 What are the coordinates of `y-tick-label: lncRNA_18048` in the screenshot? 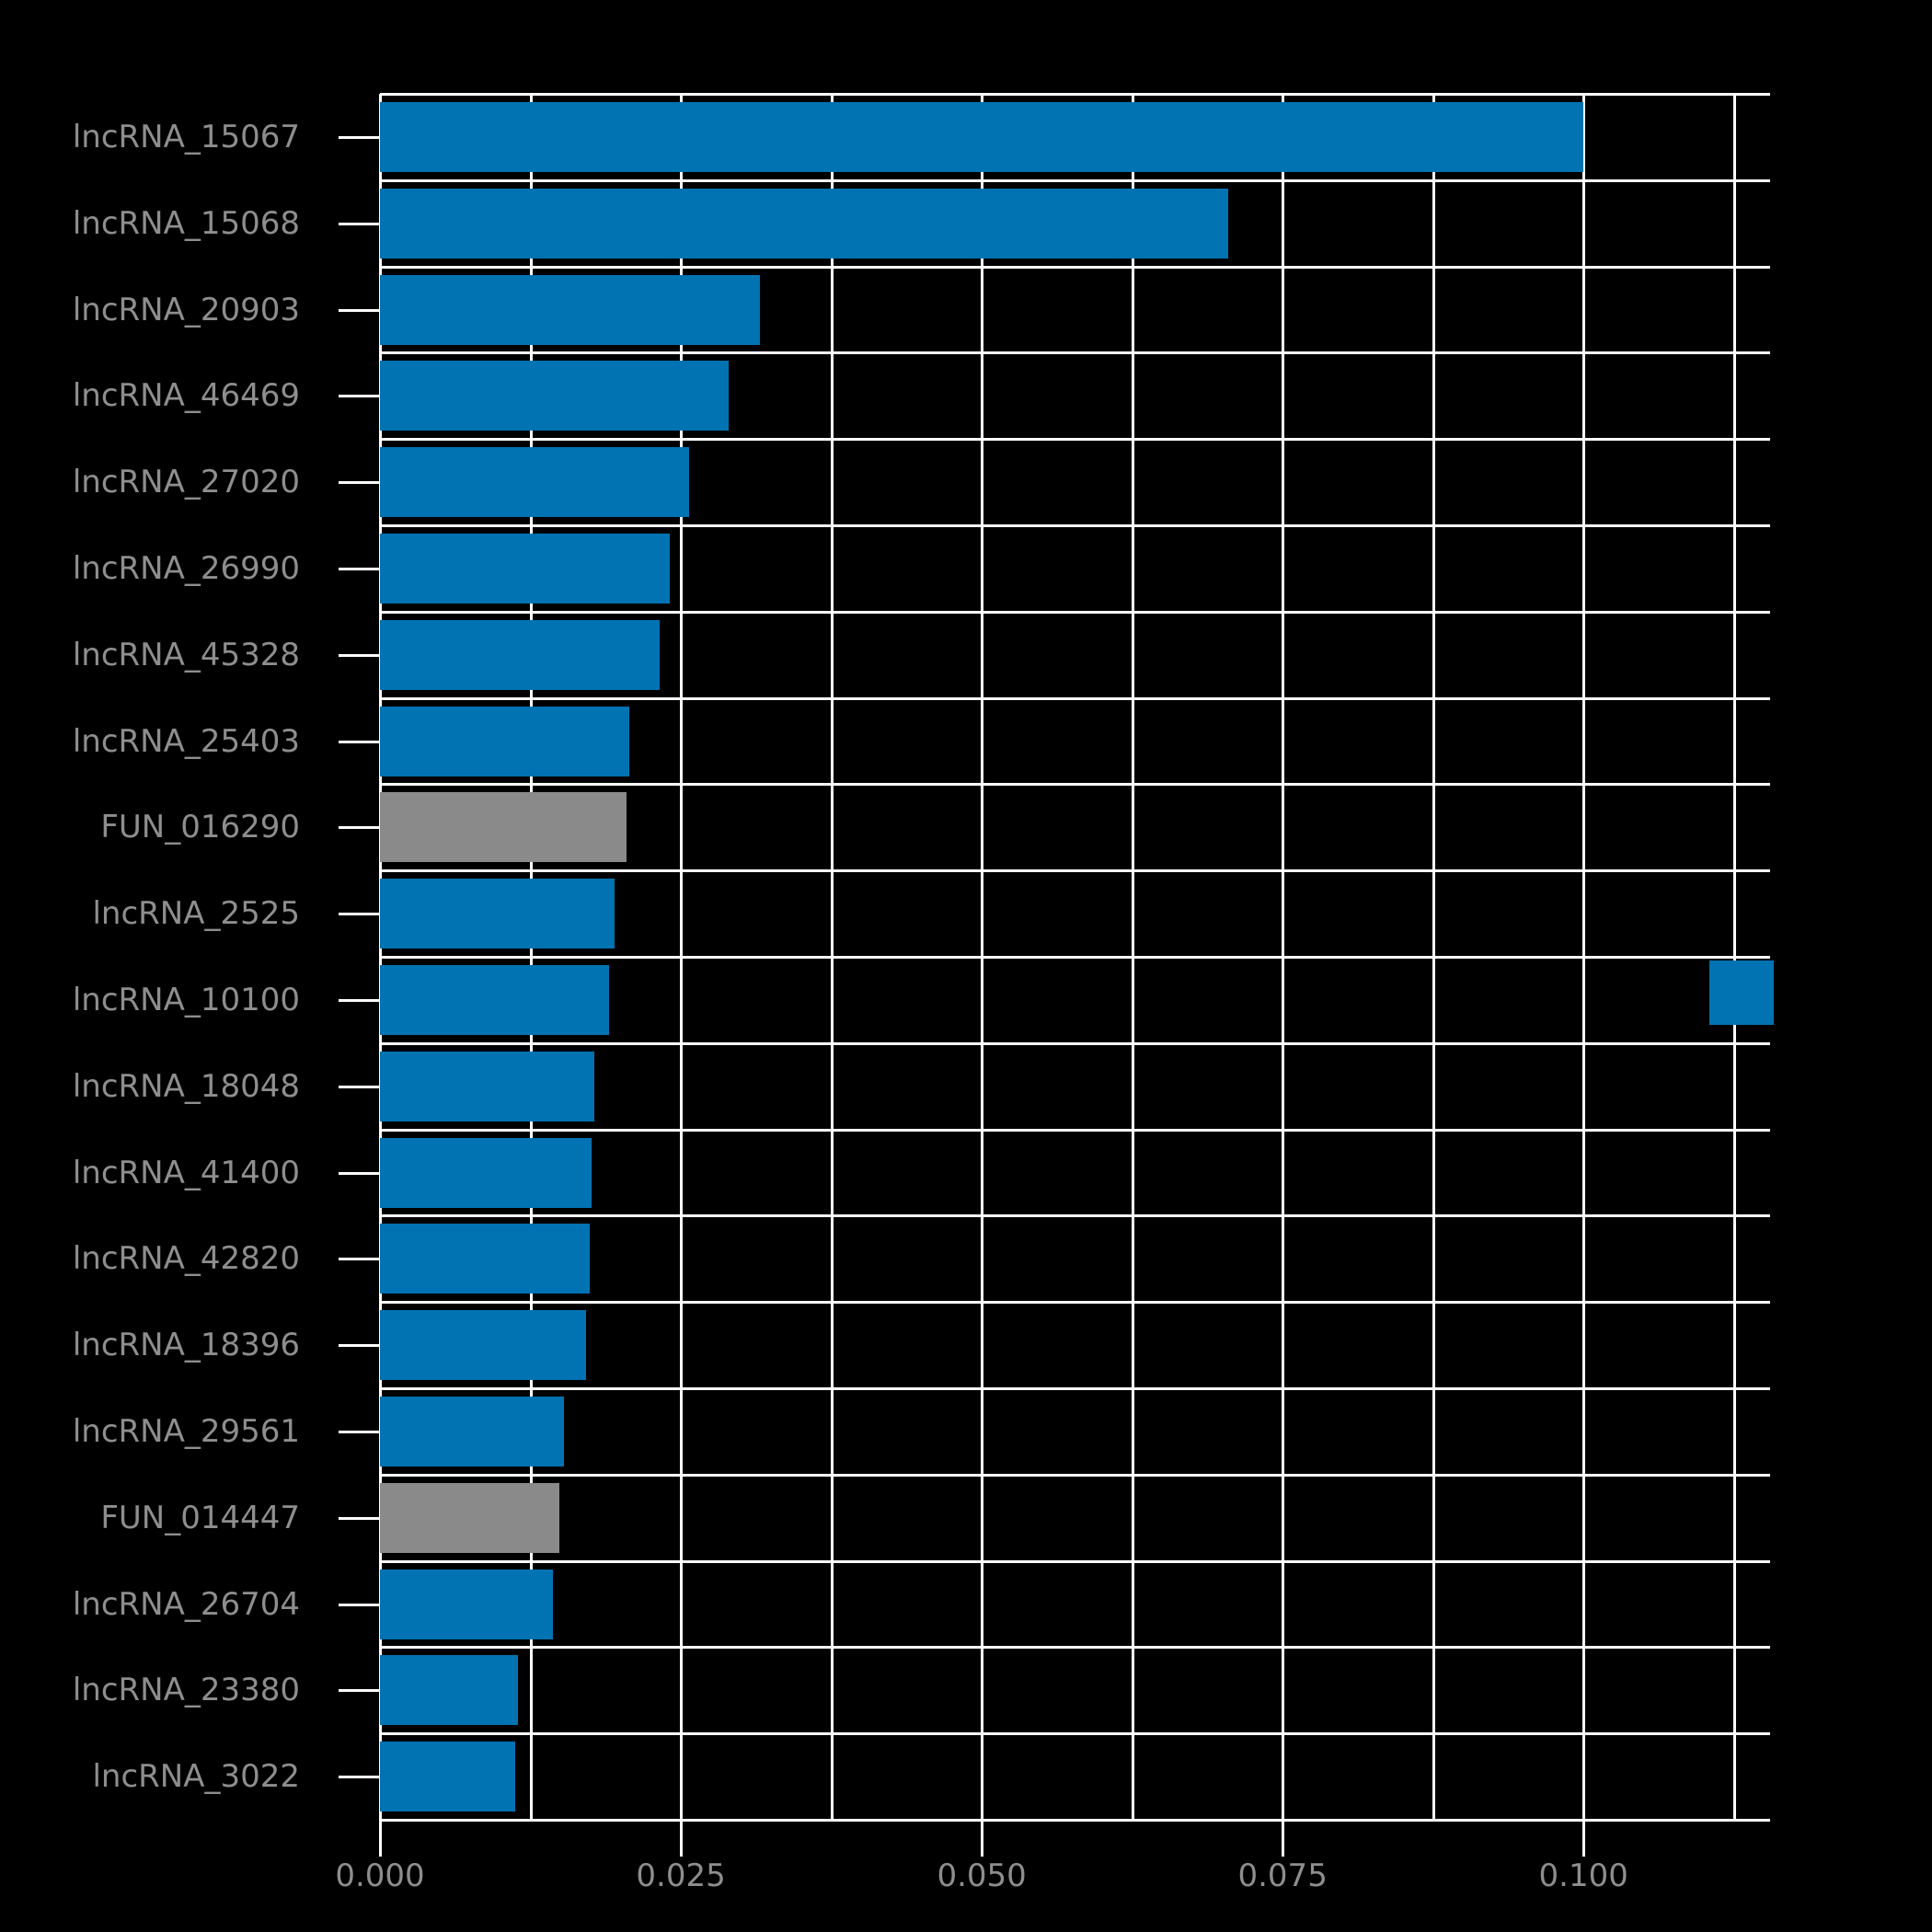 It's located at (186, 1086).